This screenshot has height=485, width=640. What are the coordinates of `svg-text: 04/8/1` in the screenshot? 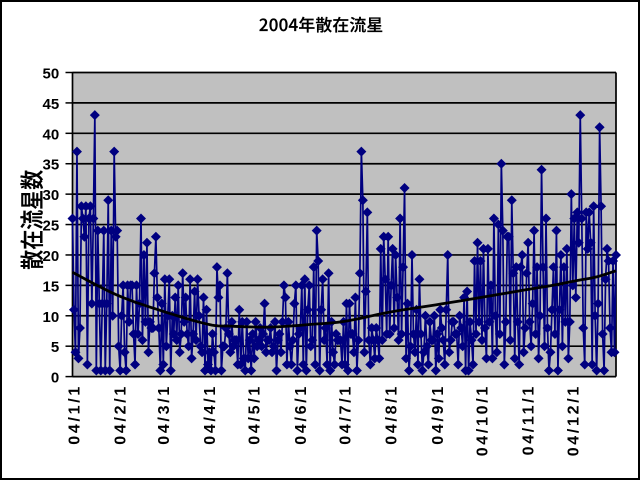 It's located at (392, 414).